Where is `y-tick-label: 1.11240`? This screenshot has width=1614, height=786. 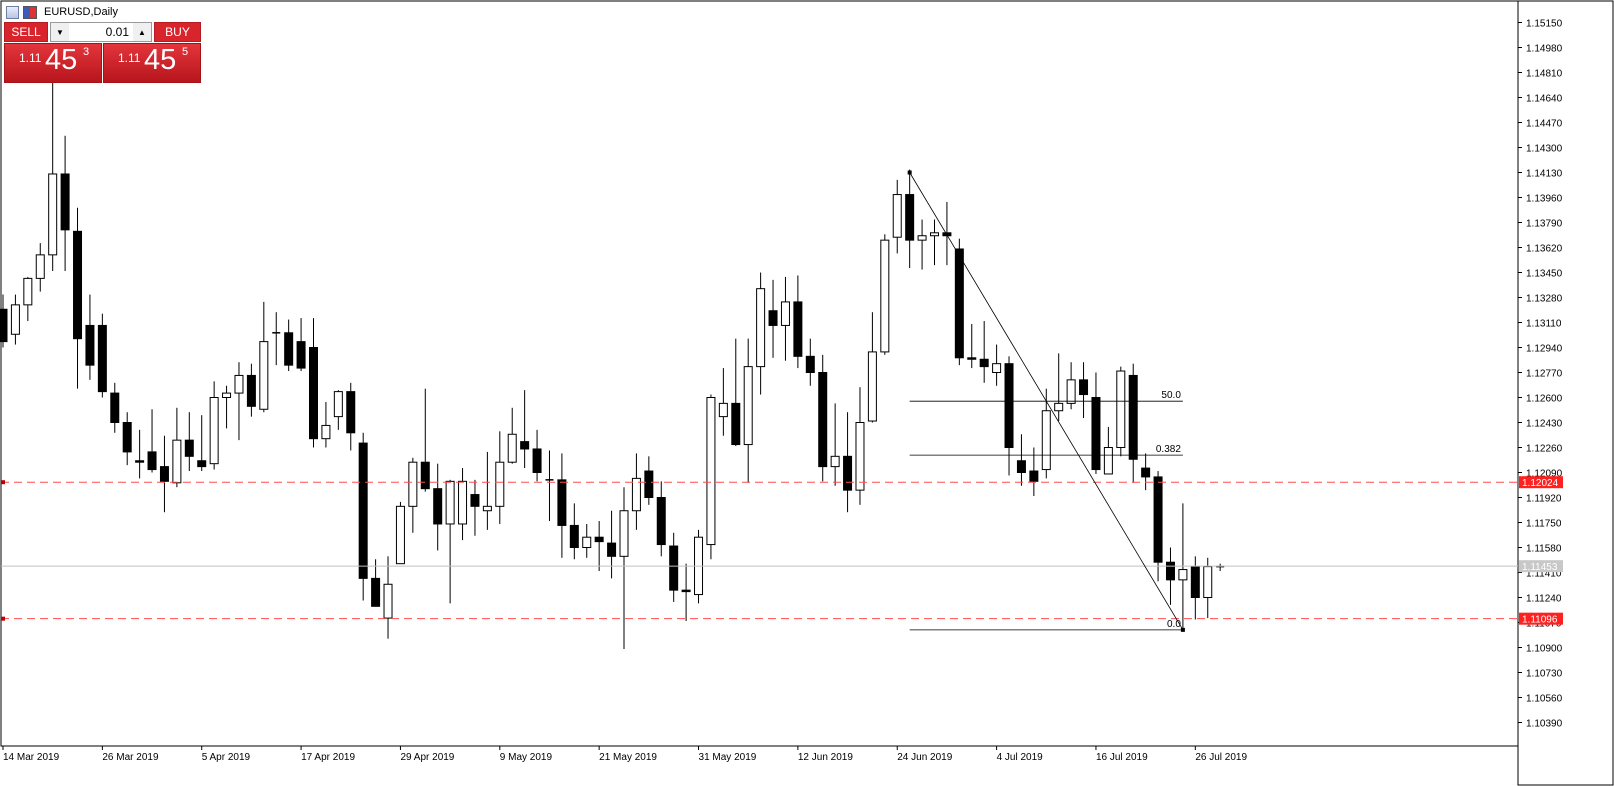
y-tick-label: 1.11240 is located at coordinates (1544, 599).